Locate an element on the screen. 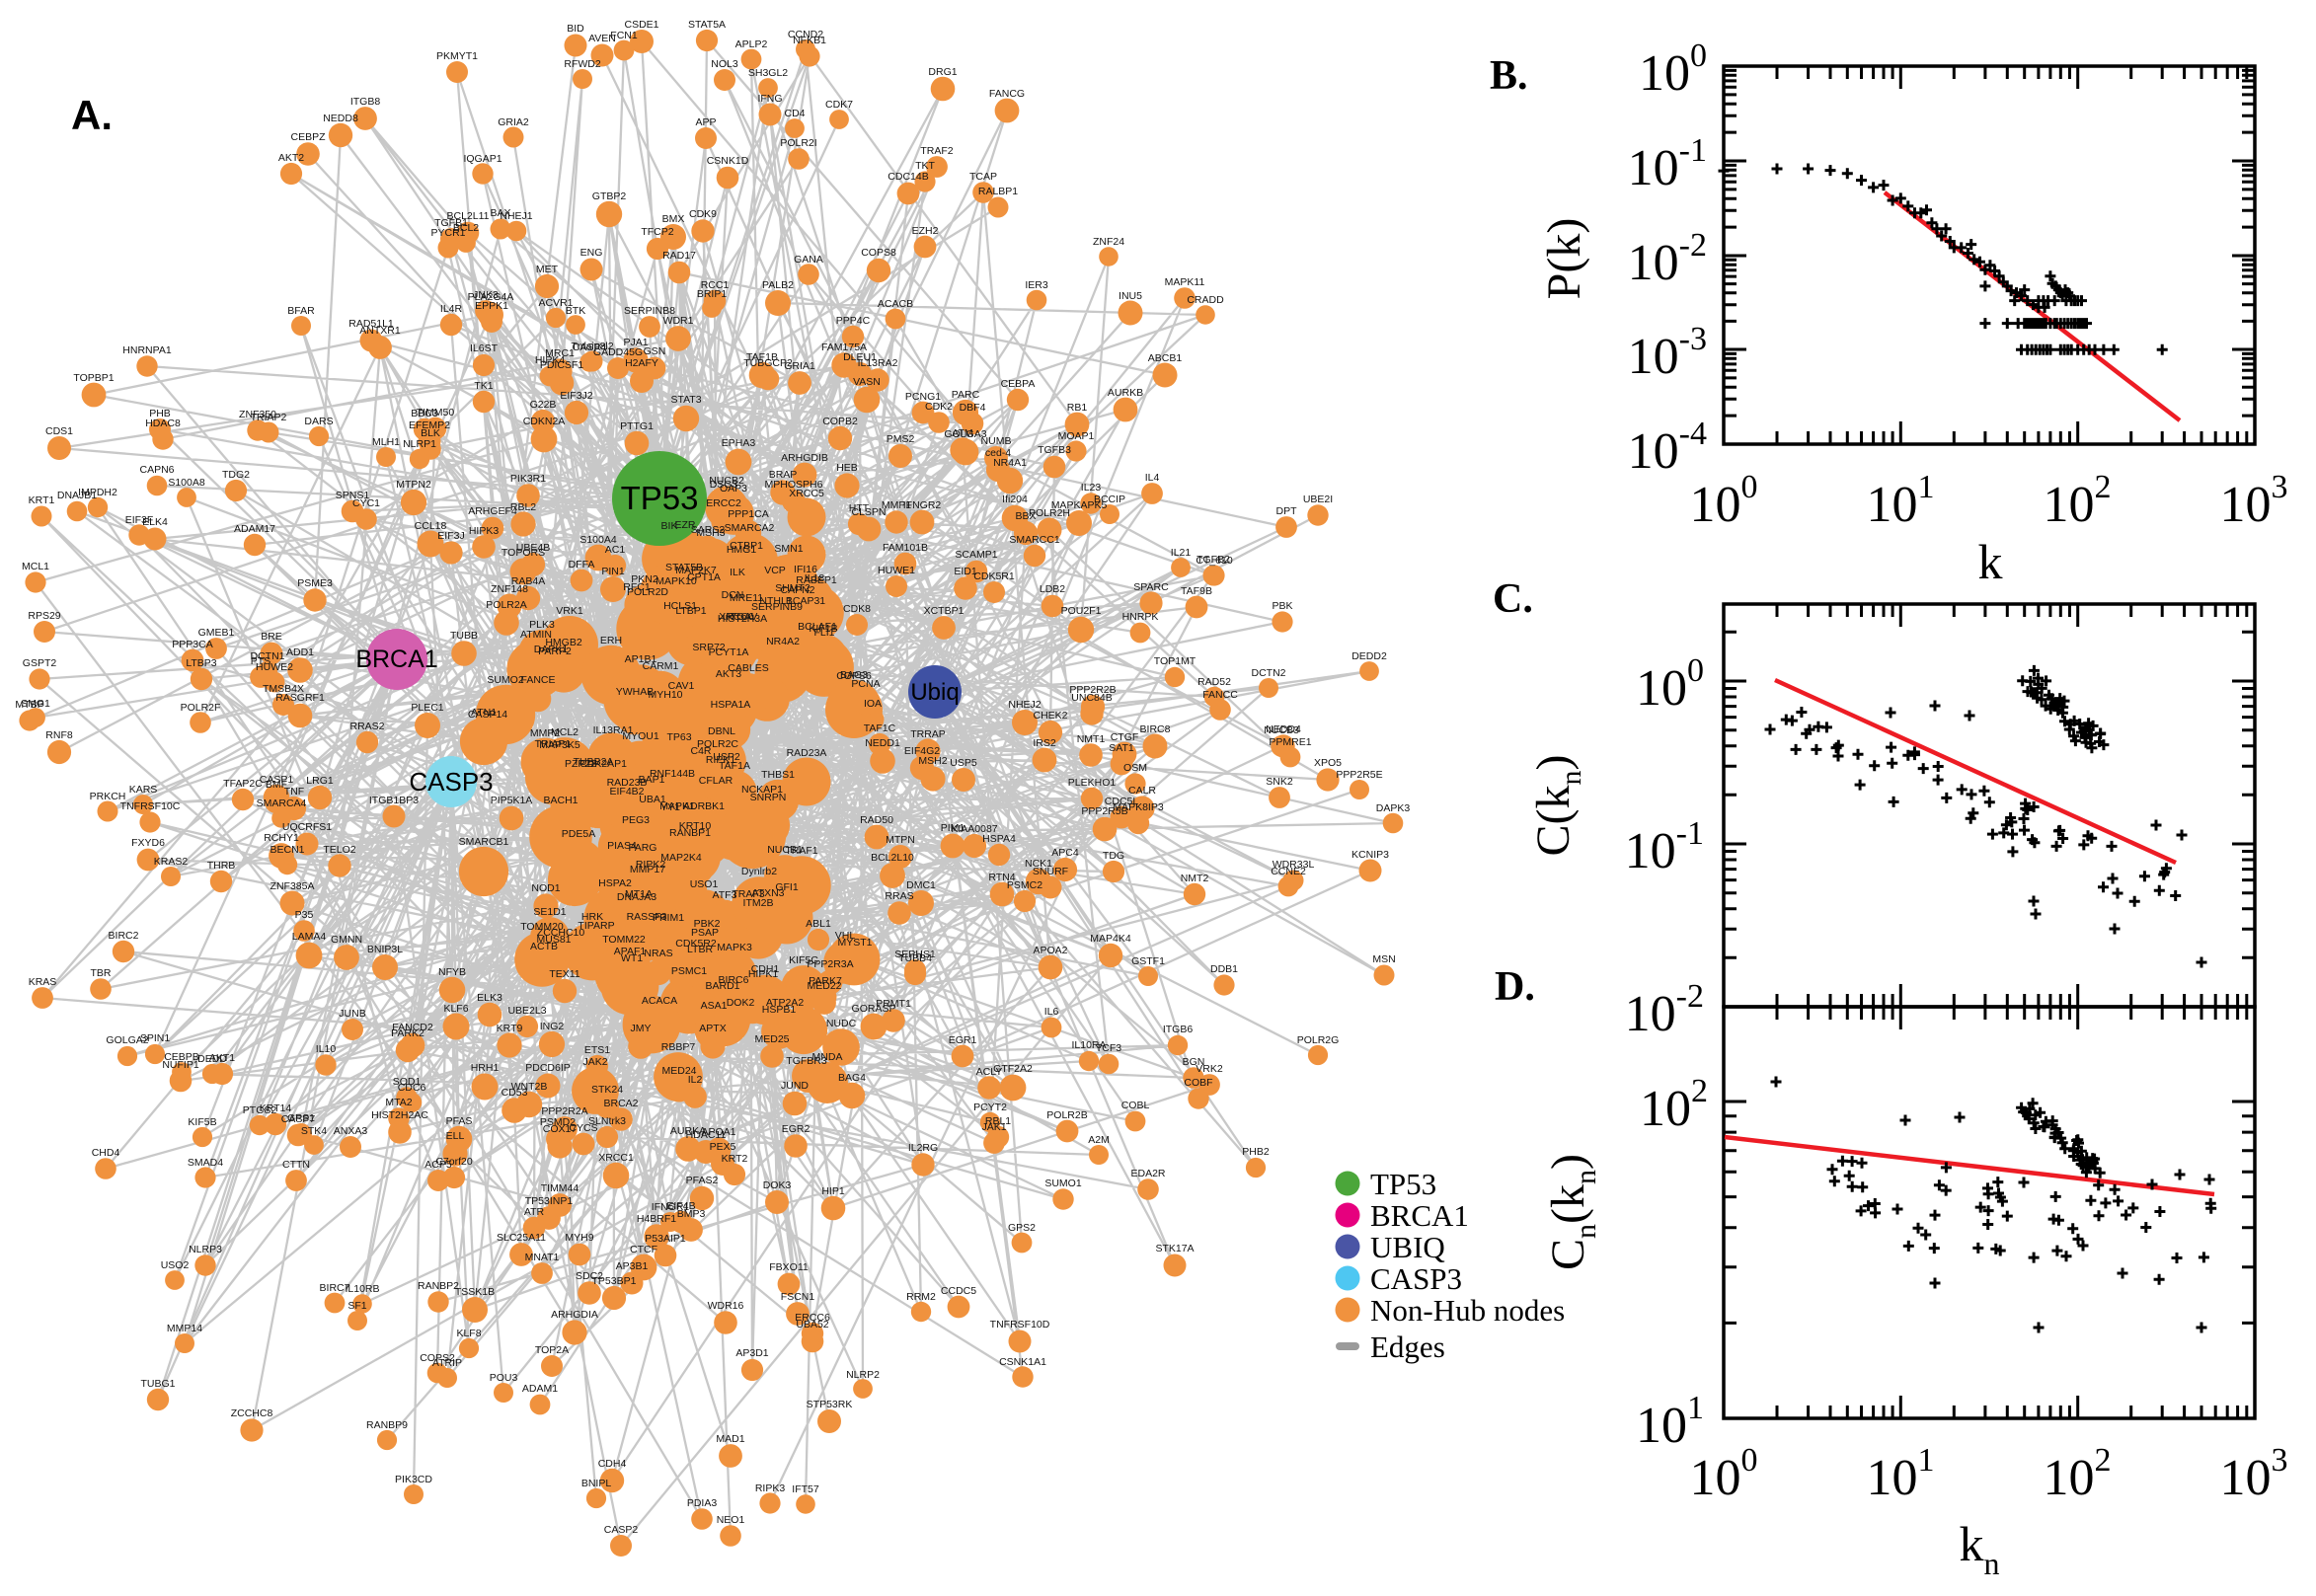 This screenshot has height=1596, width=2316. svg-text: FBXO11 is located at coordinates (789, 1267).